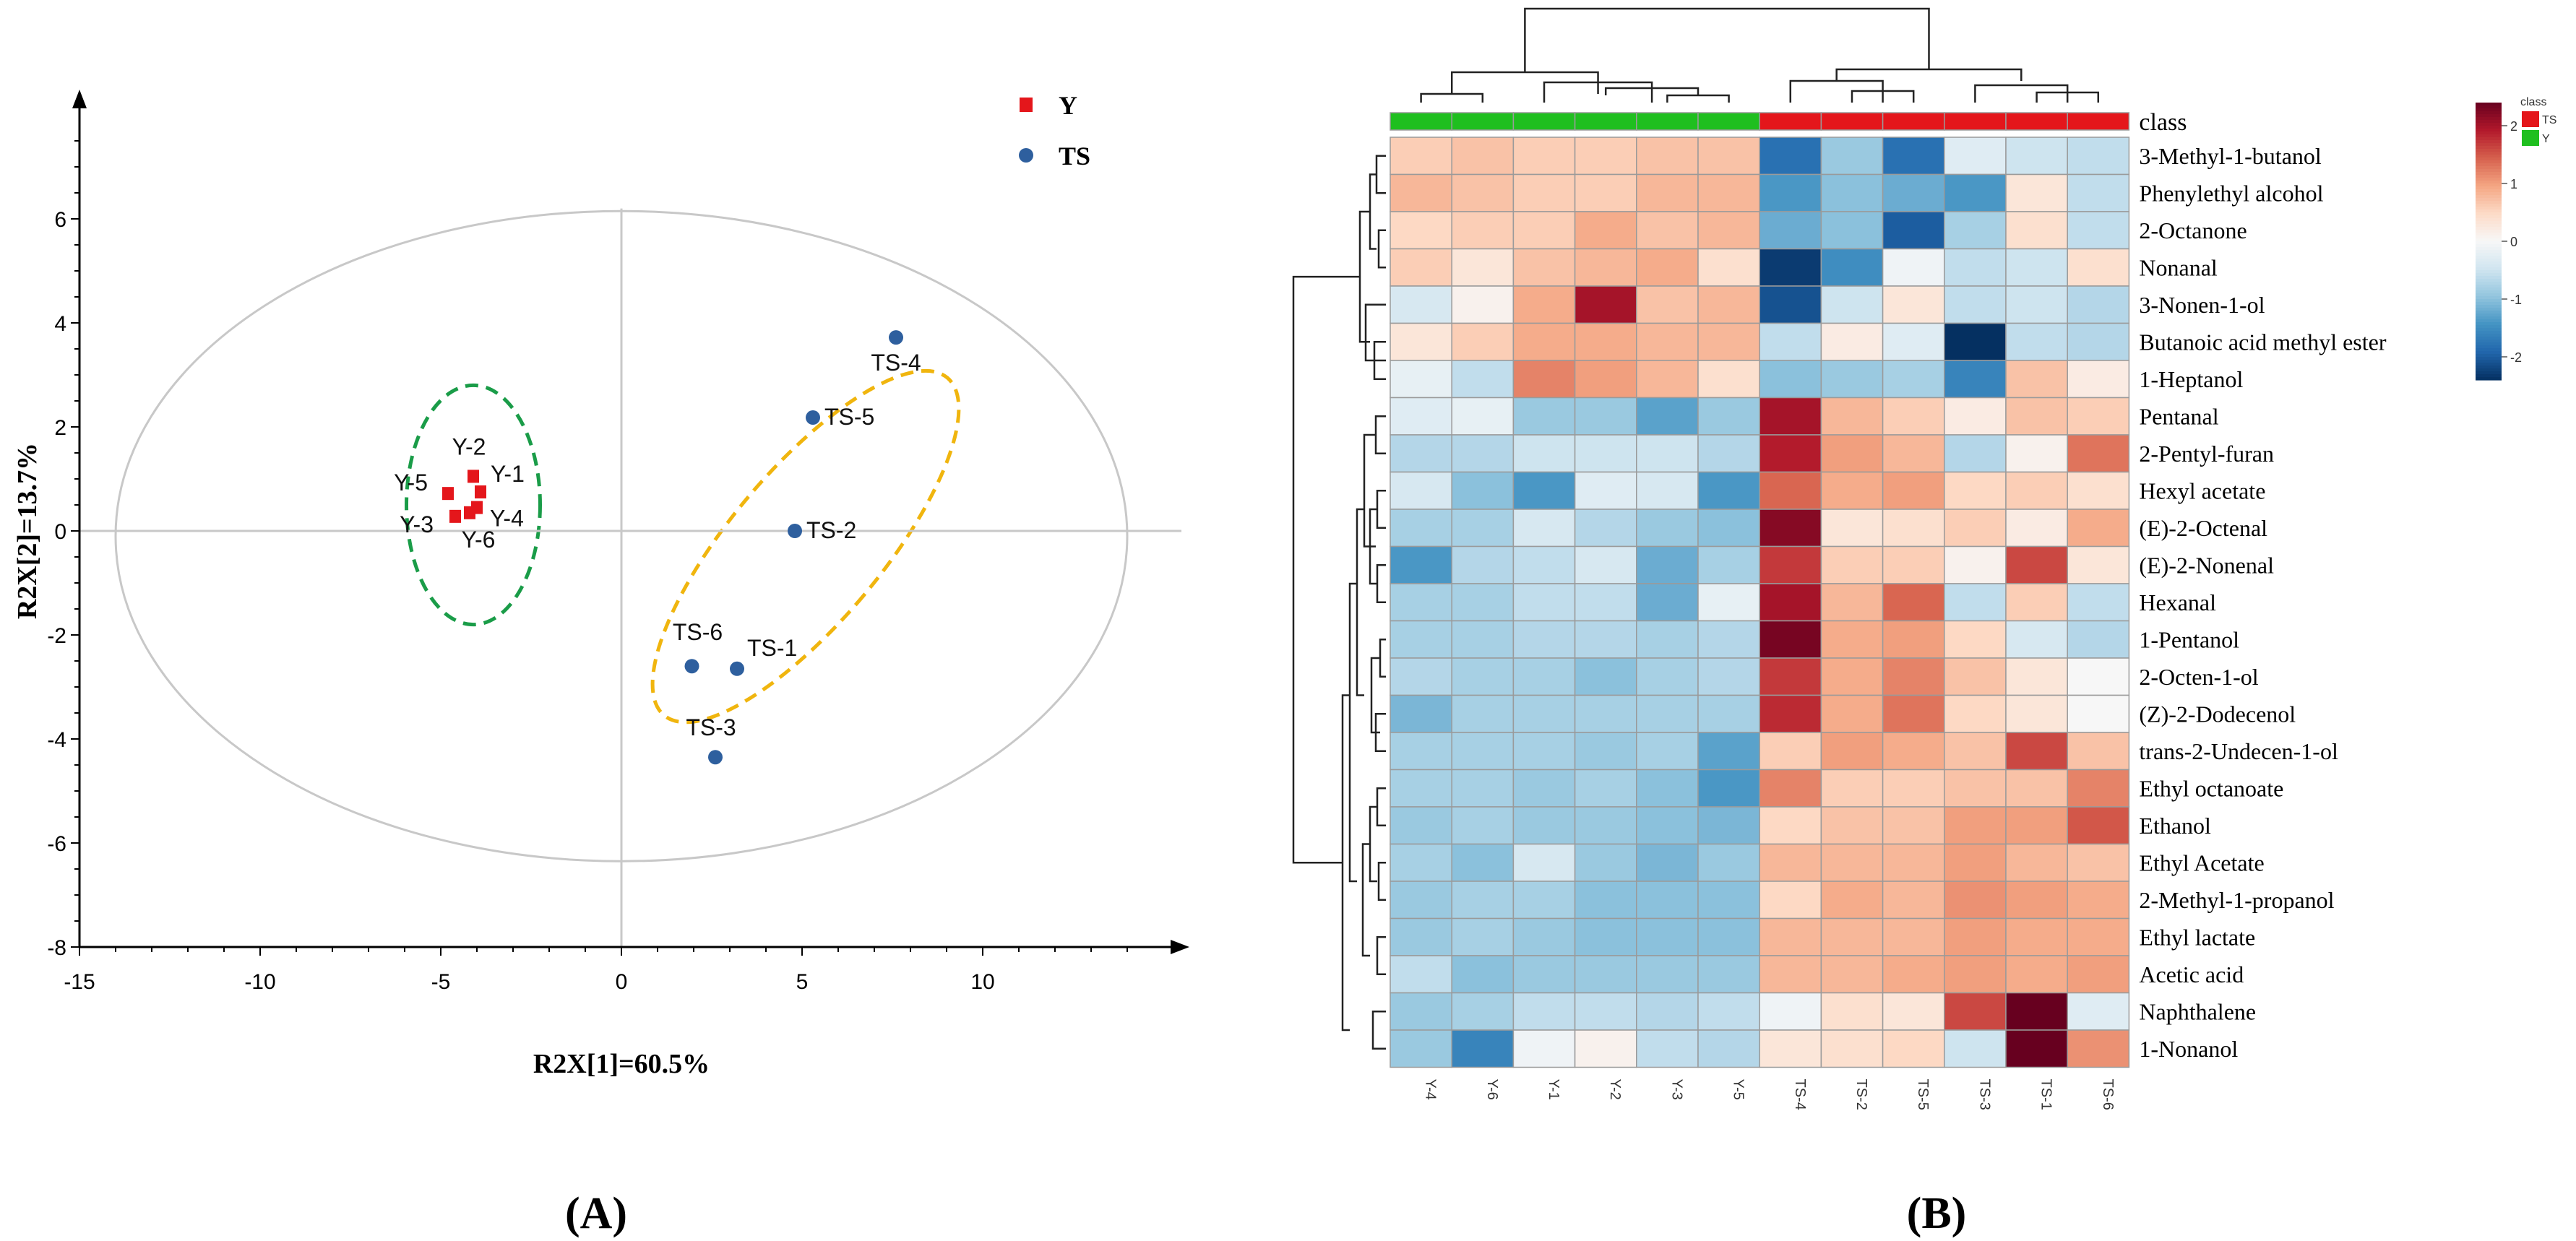 Image resolution: width=2576 pixels, height=1241 pixels. Describe the element at coordinates (1984, 1094) in the screenshot. I see `column-label: TS-3` at that location.